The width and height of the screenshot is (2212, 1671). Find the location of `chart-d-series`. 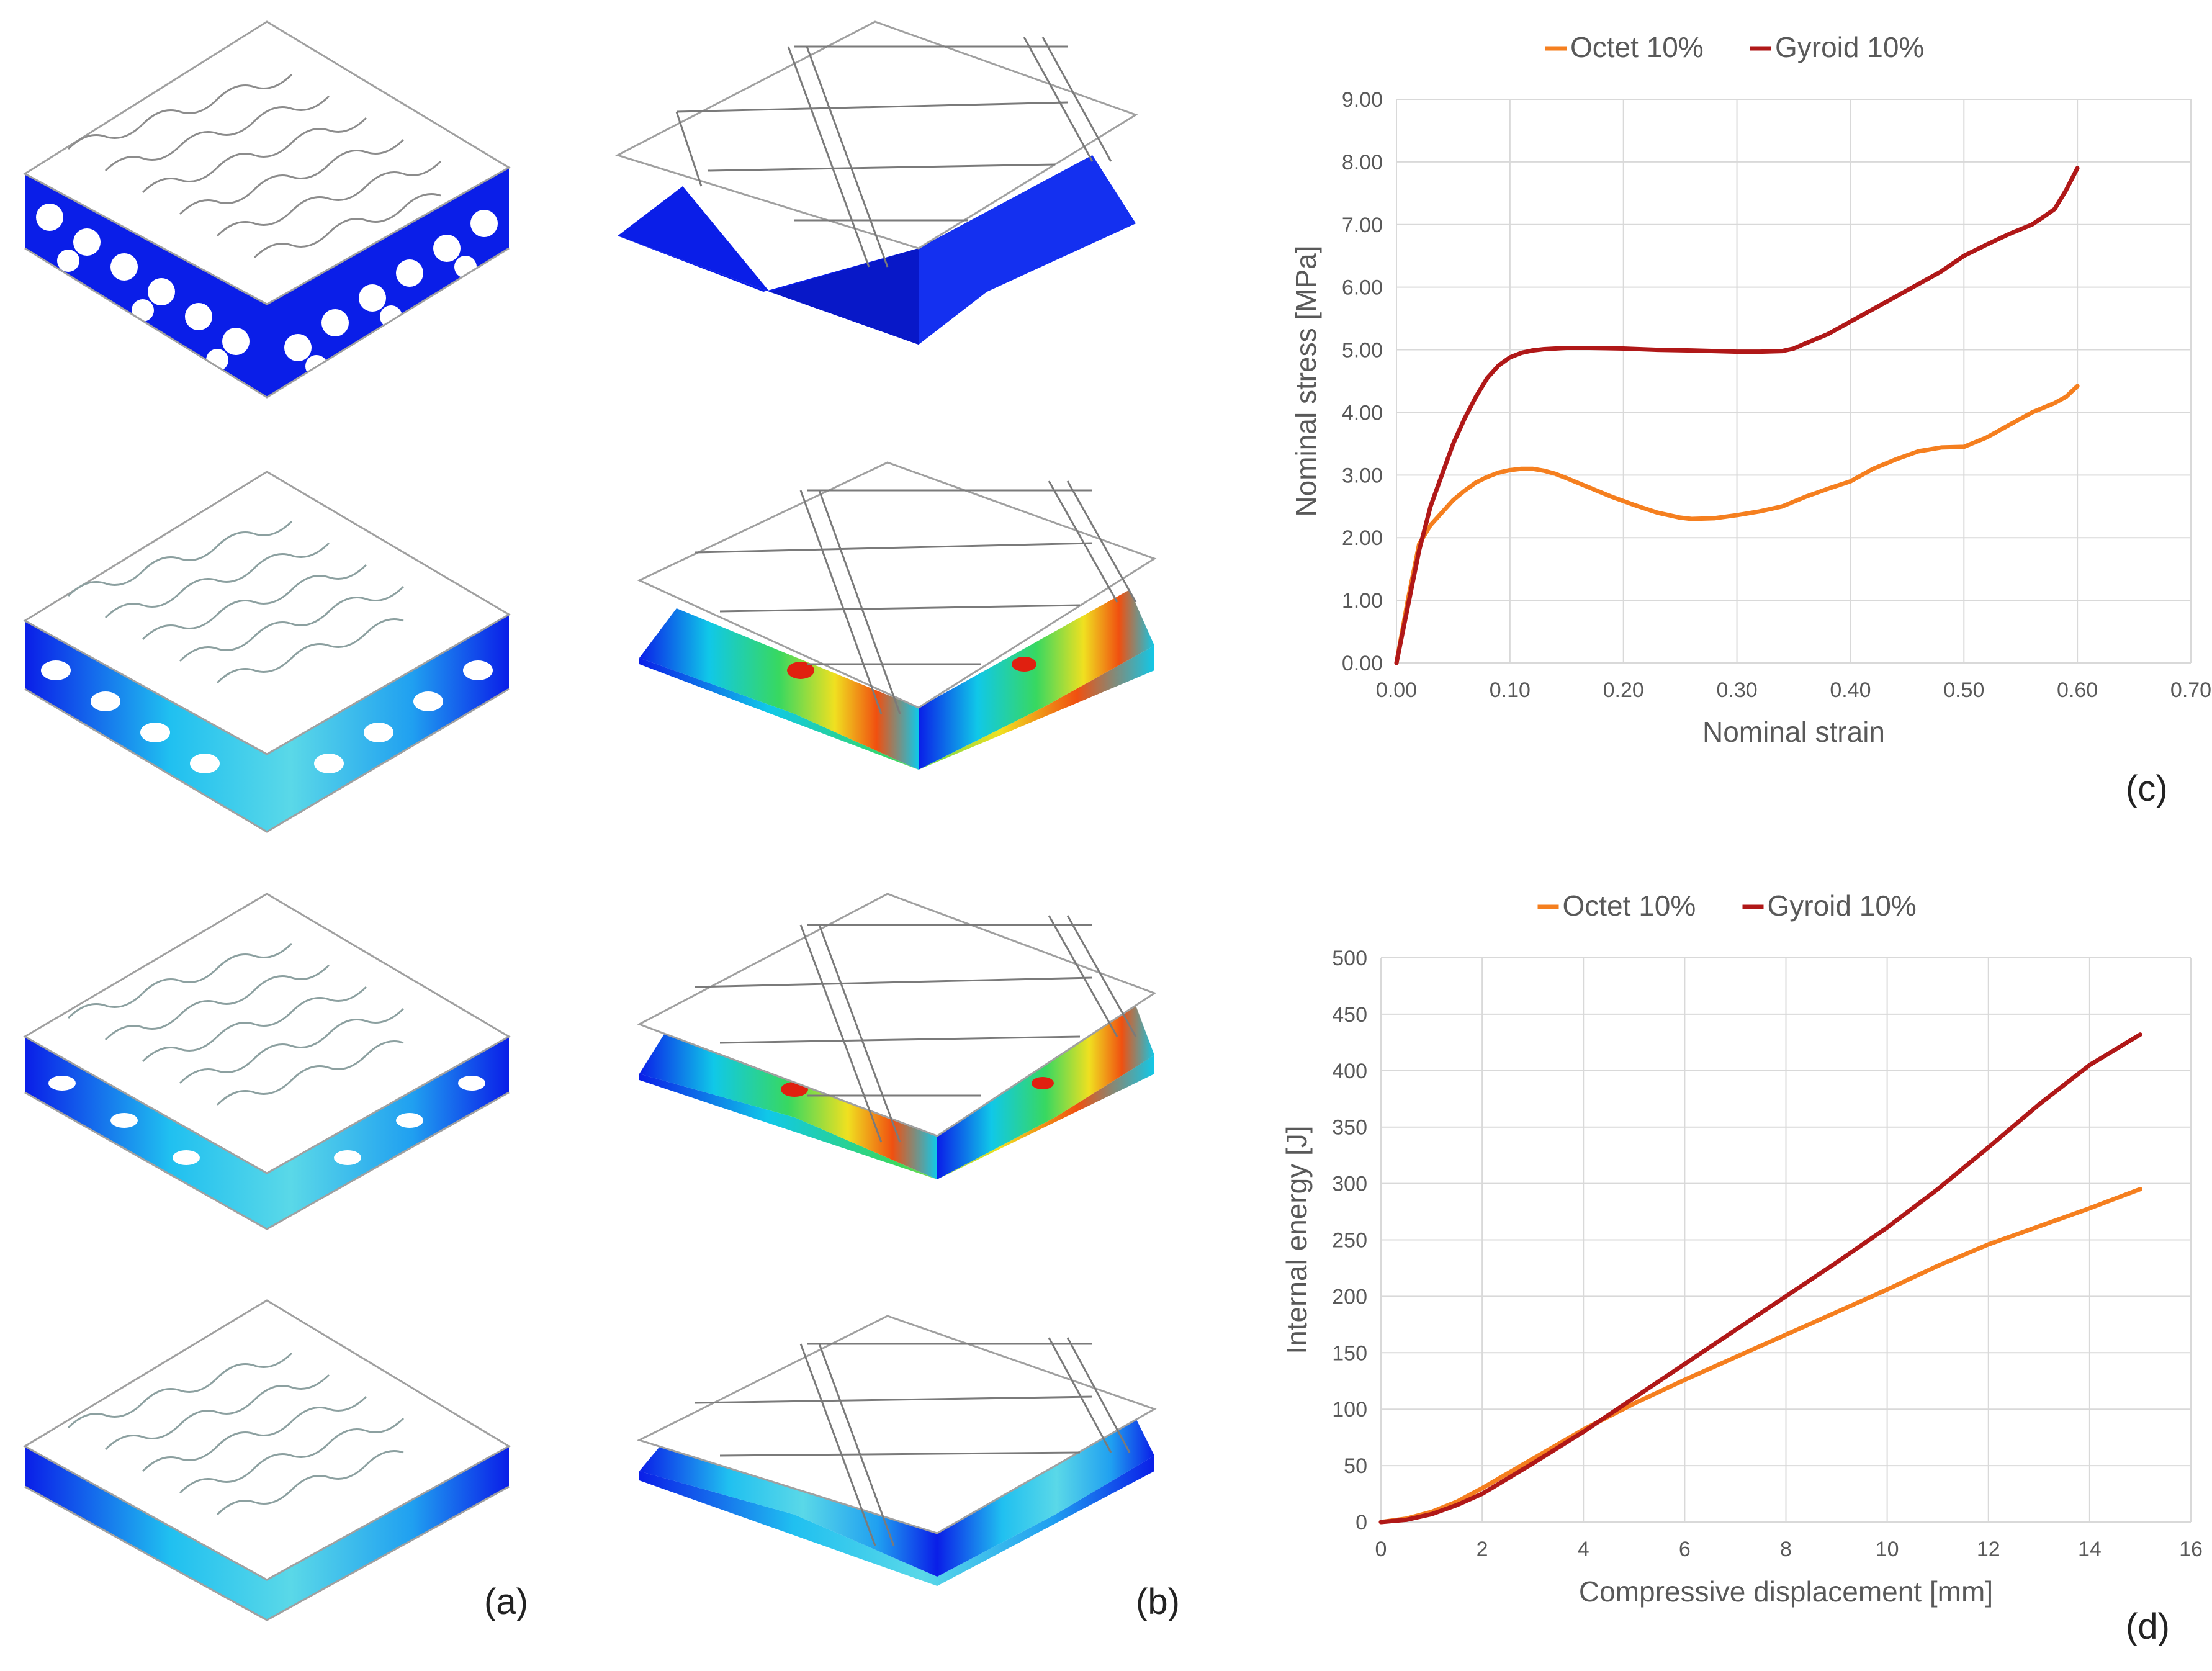

chart-d-series is located at coordinates (1760, 1278).